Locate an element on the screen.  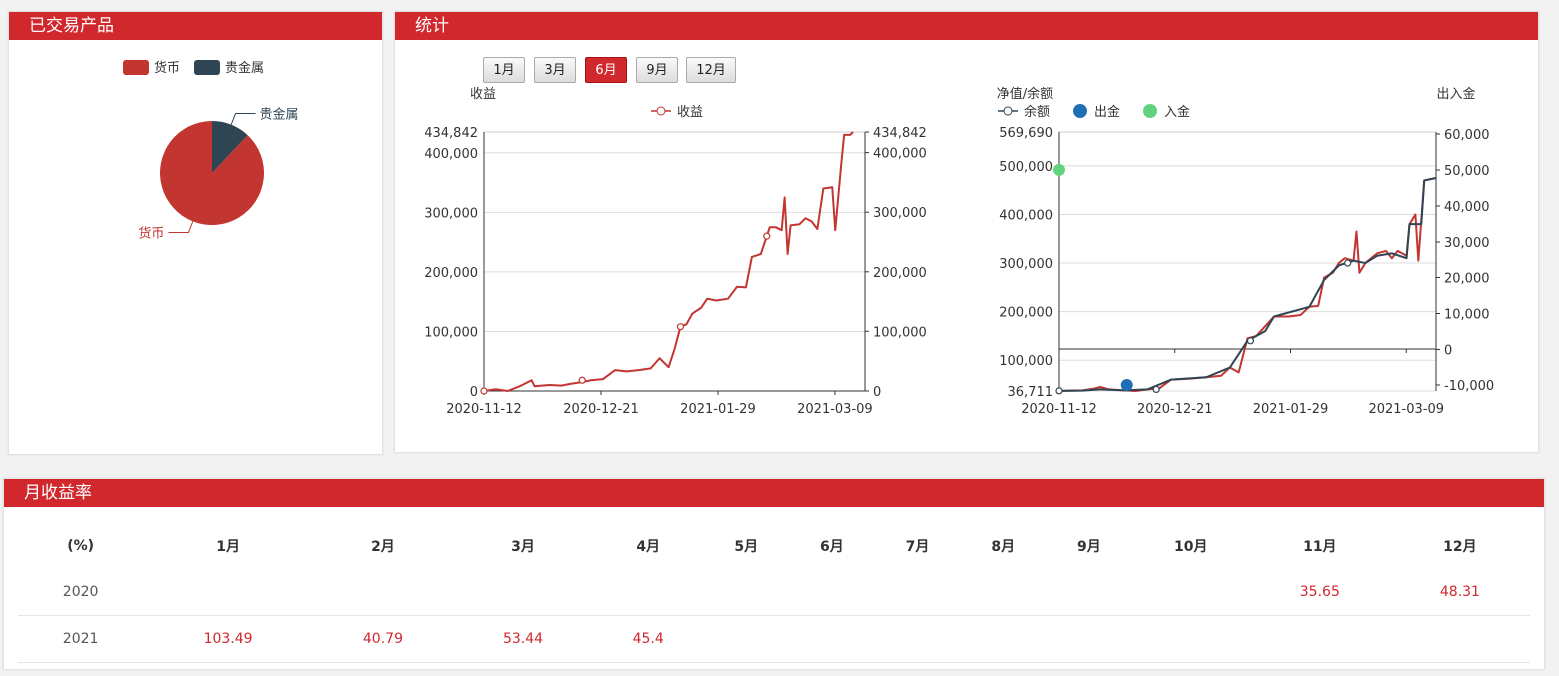
range-button-1: 3月 is located at coordinates (555, 70).